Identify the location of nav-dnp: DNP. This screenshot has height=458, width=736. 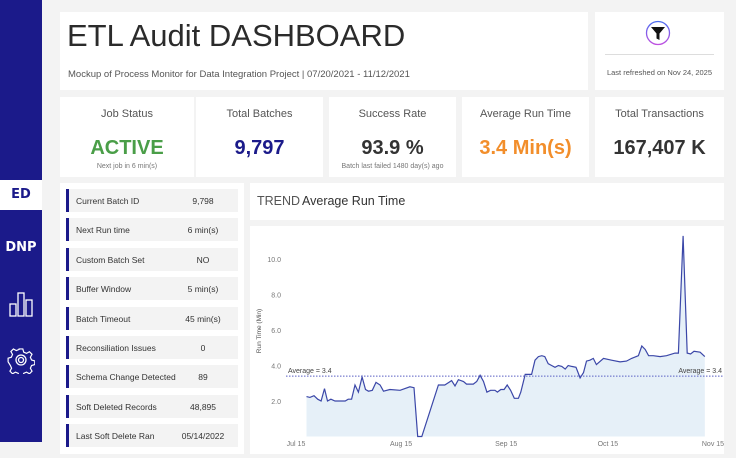
(21, 248).